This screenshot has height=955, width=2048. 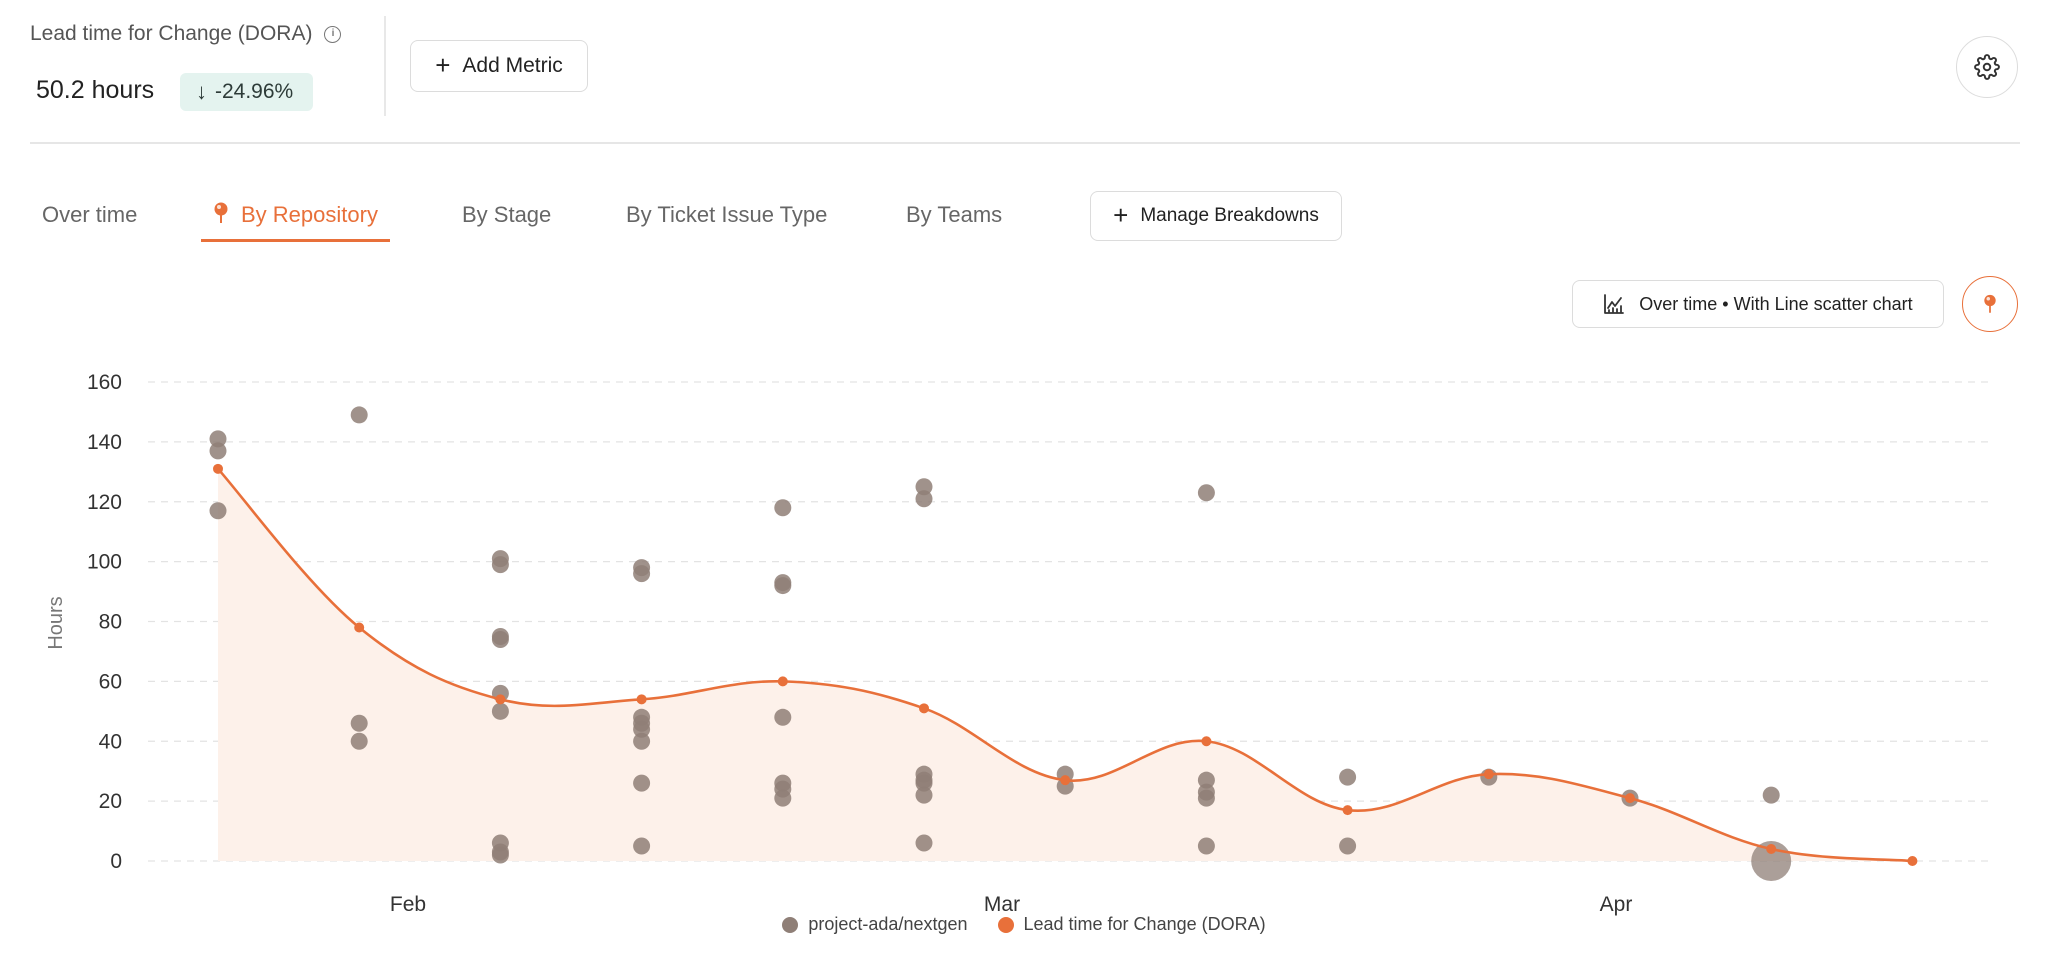 I want to click on tab-label: By Stage, so click(x=507, y=214).